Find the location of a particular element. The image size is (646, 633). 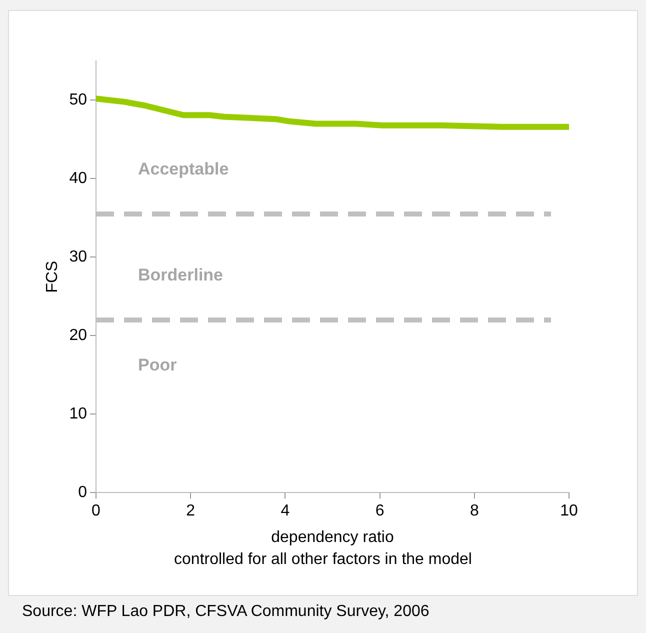

y-tick-label: 50 is located at coordinates (78, 100).